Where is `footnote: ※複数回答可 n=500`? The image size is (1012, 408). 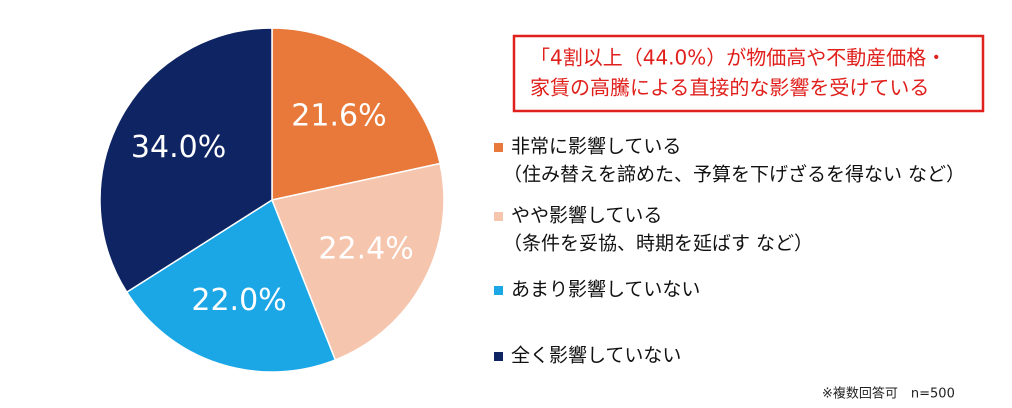
footnote: ※複数回答可 n=500 is located at coordinates (888, 394).